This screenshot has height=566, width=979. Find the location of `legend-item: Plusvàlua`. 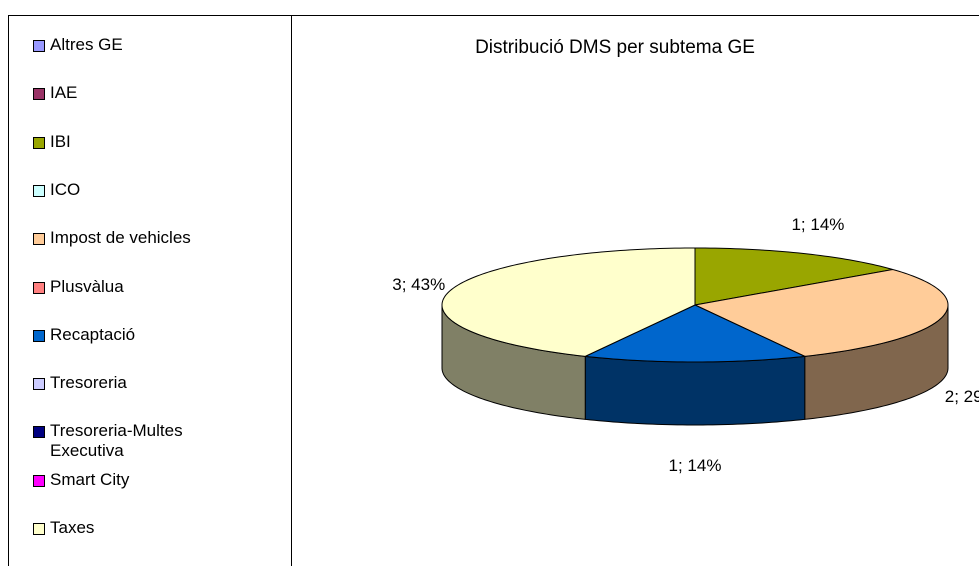

legend-item: Plusvàlua is located at coordinates (148, 287).